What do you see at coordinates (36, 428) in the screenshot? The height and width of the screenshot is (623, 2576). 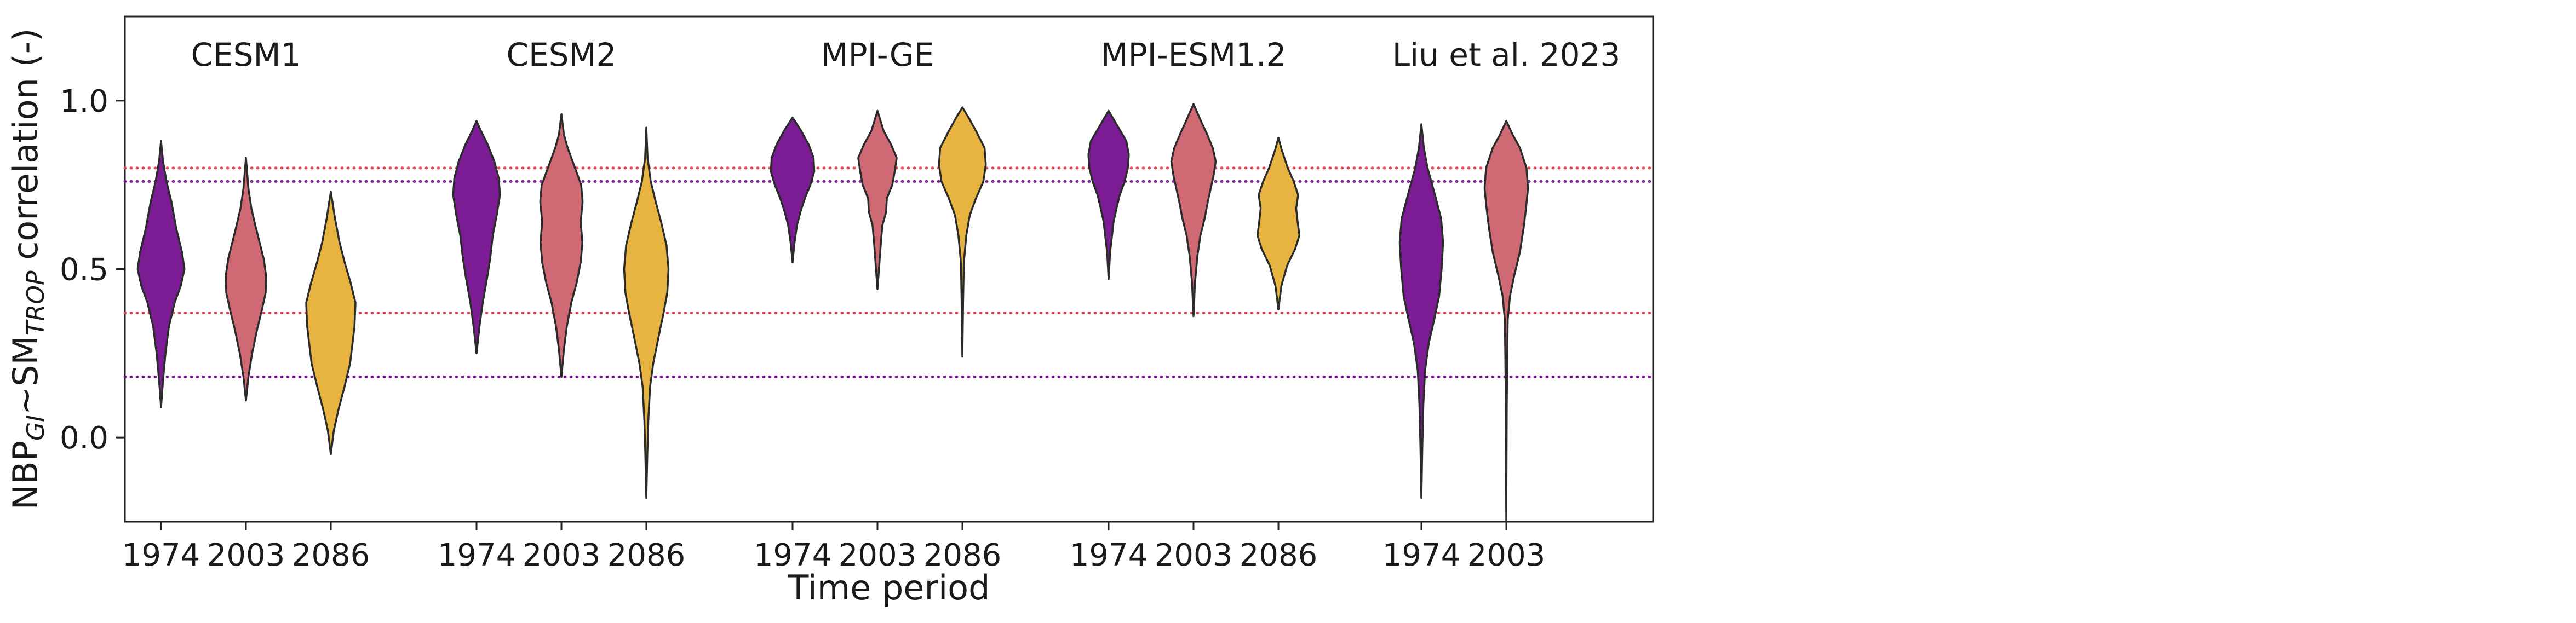 I see `y-axis-subscript: GI` at bounding box center [36, 428].